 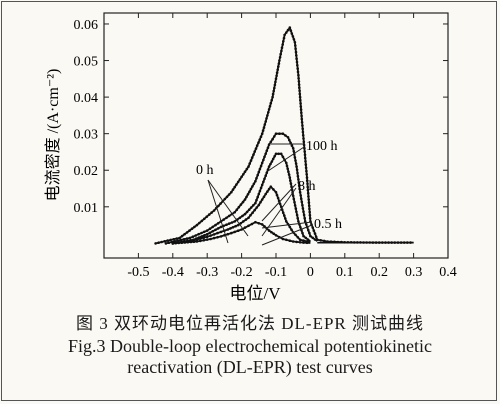 What do you see at coordinates (53, 135) in the screenshot?
I see `y-axis-label: 电流密度 /(A·cm⁻²)` at bounding box center [53, 135].